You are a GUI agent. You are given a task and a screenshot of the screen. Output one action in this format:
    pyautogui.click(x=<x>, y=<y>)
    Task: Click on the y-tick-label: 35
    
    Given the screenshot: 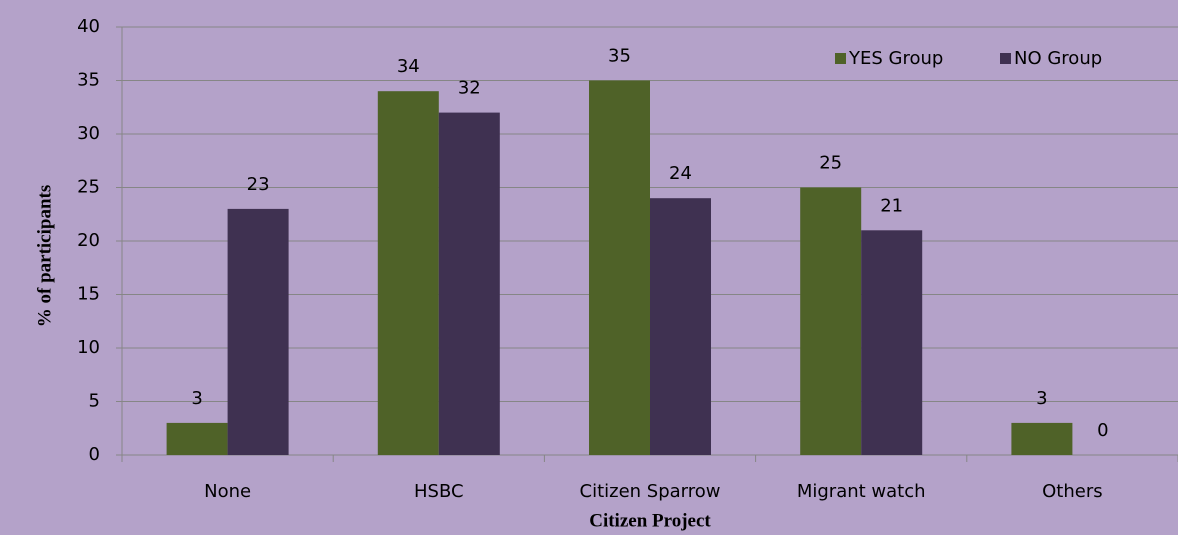 What is the action you would take?
    pyautogui.click(x=88, y=80)
    